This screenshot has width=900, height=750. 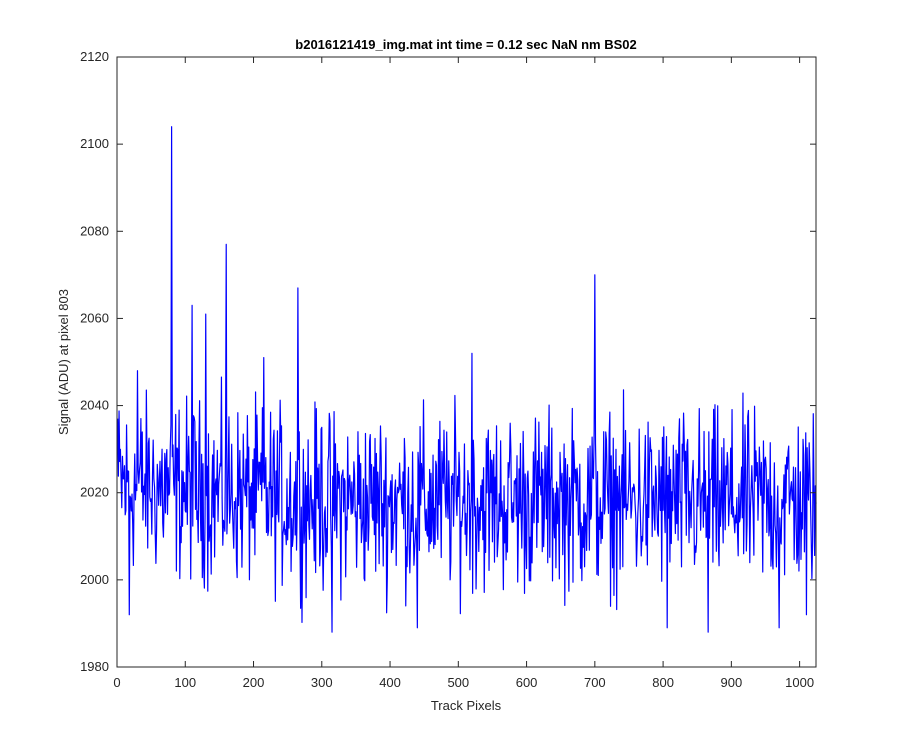 What do you see at coordinates (254, 682) in the screenshot?
I see `x-tick-label: 200` at bounding box center [254, 682].